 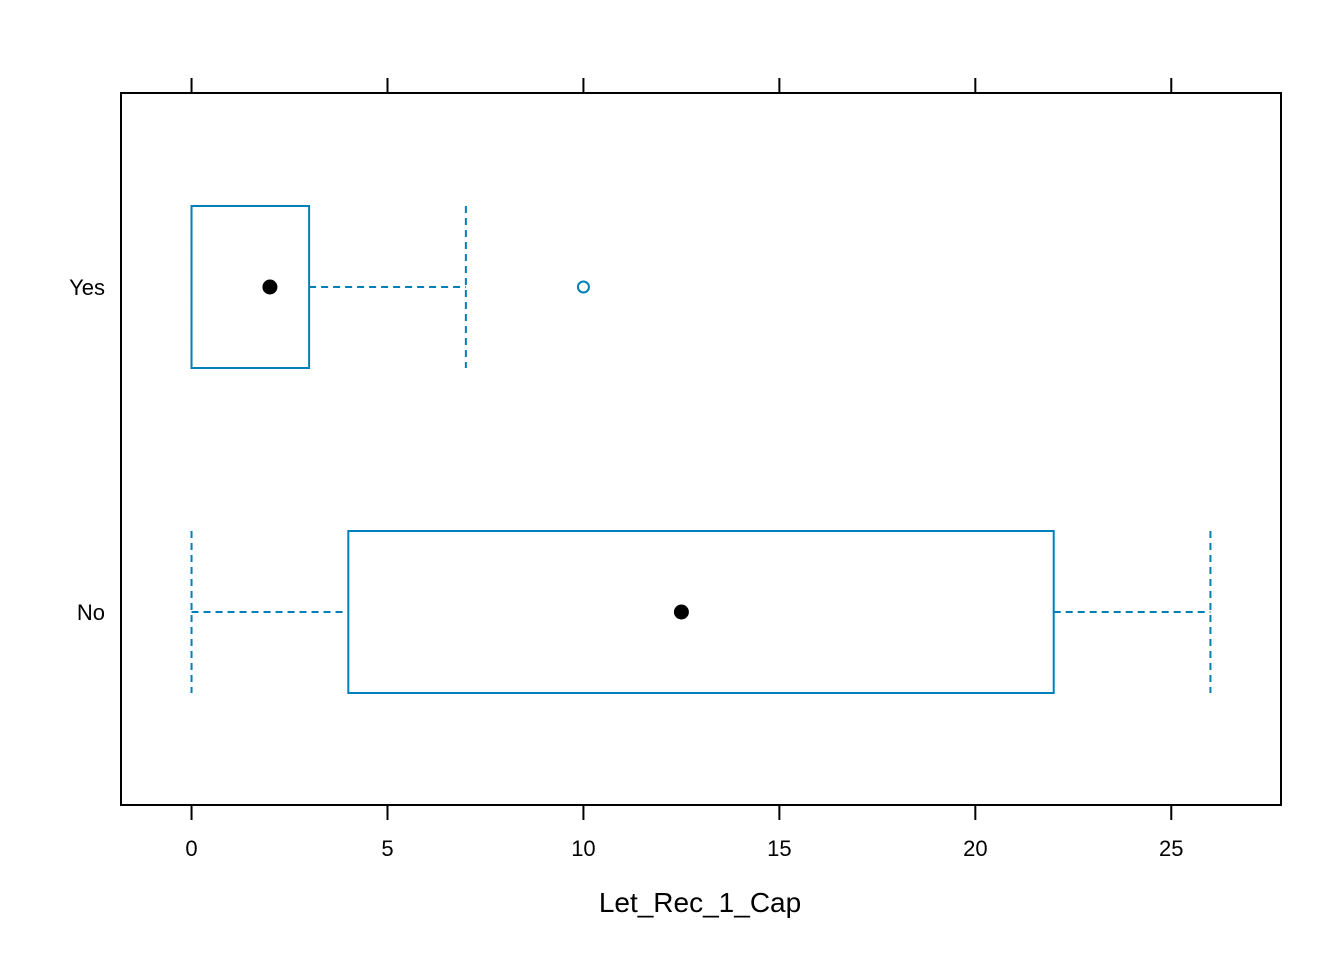 I want to click on median-dot-no, so click(x=681, y=612).